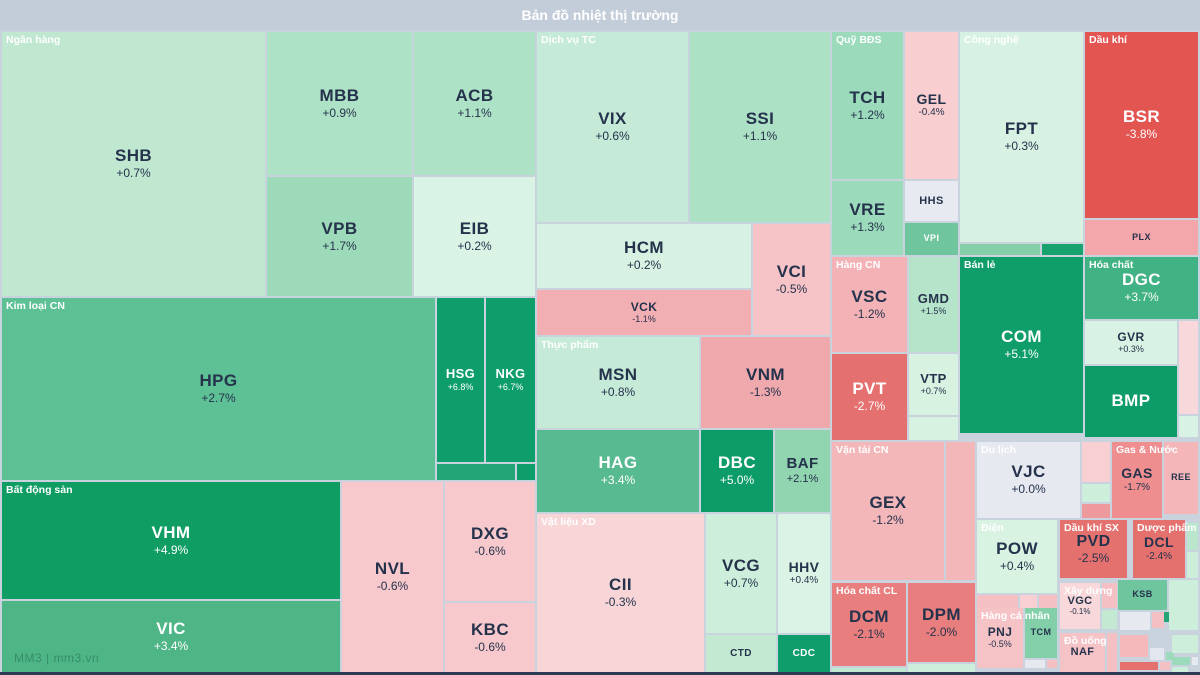 The height and width of the screenshot is (675, 1200). What do you see at coordinates (1159, 549) in the screenshot?
I see `heatmap-tile-DCL: DCL -2.4%` at bounding box center [1159, 549].